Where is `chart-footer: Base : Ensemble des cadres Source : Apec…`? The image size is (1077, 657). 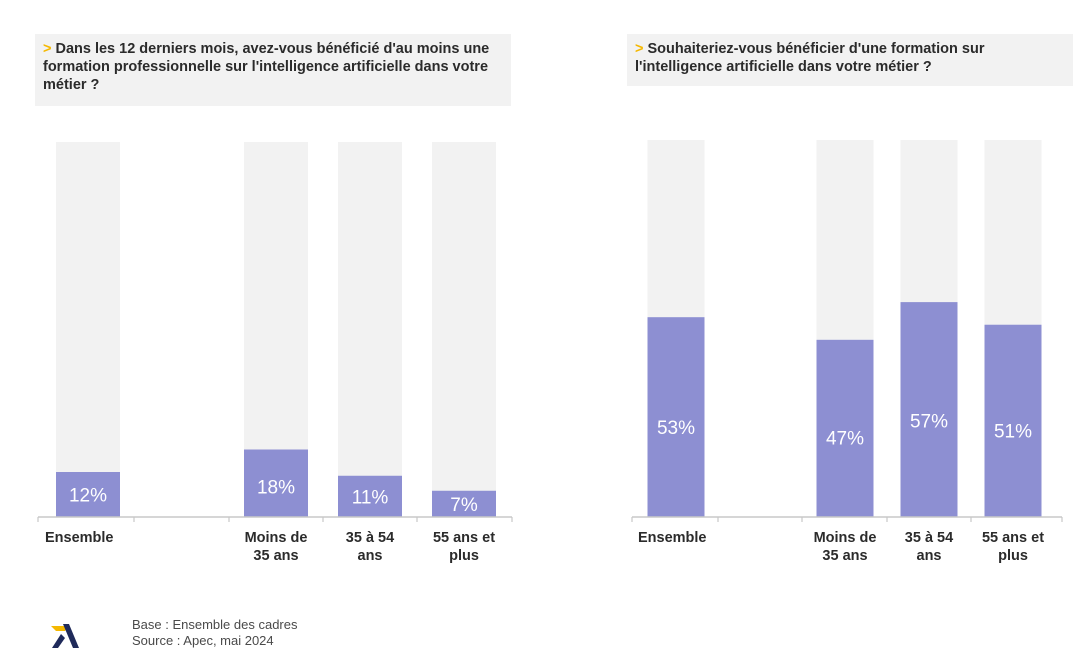
chart-footer: Base : Ensemble des cadres Source : Apec… is located at coordinates (214, 633).